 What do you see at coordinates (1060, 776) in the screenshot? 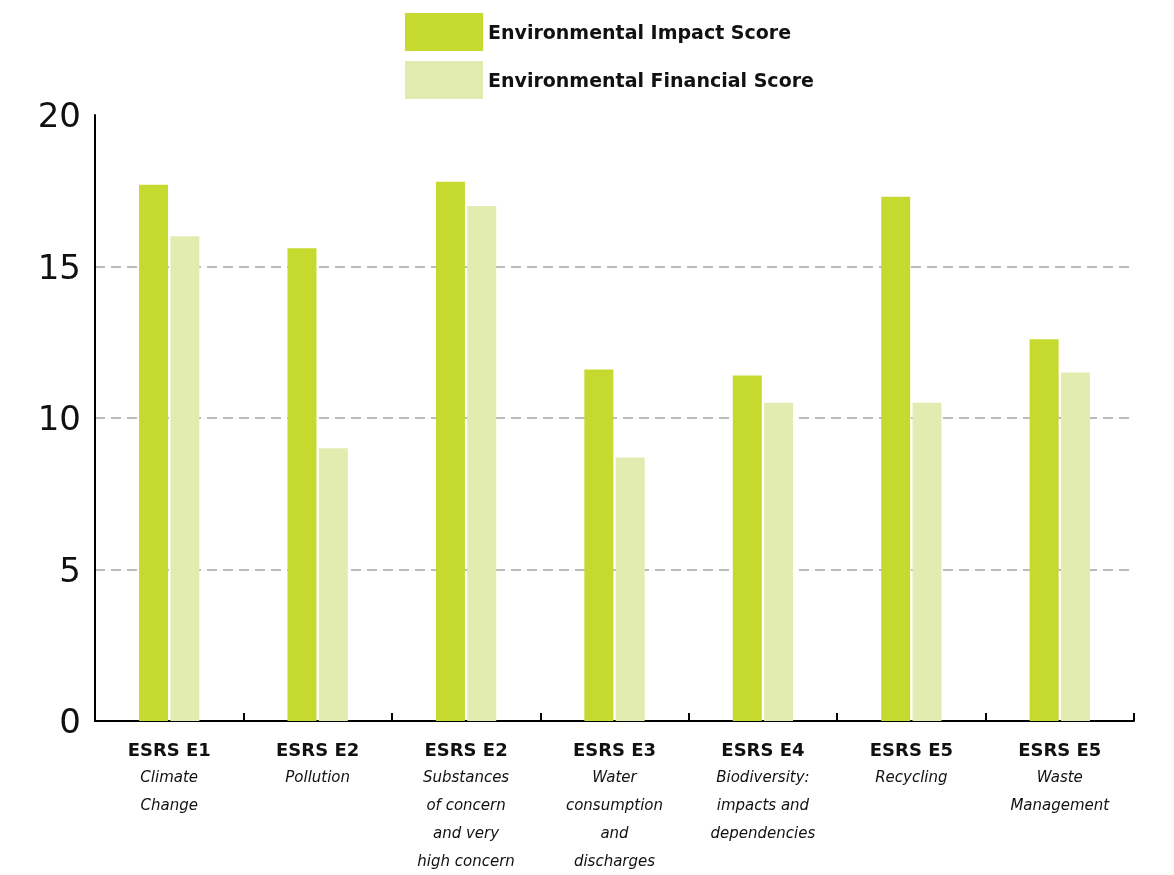
I see `x-tick-label: ESRS E5 Waste Management` at bounding box center [1060, 776].